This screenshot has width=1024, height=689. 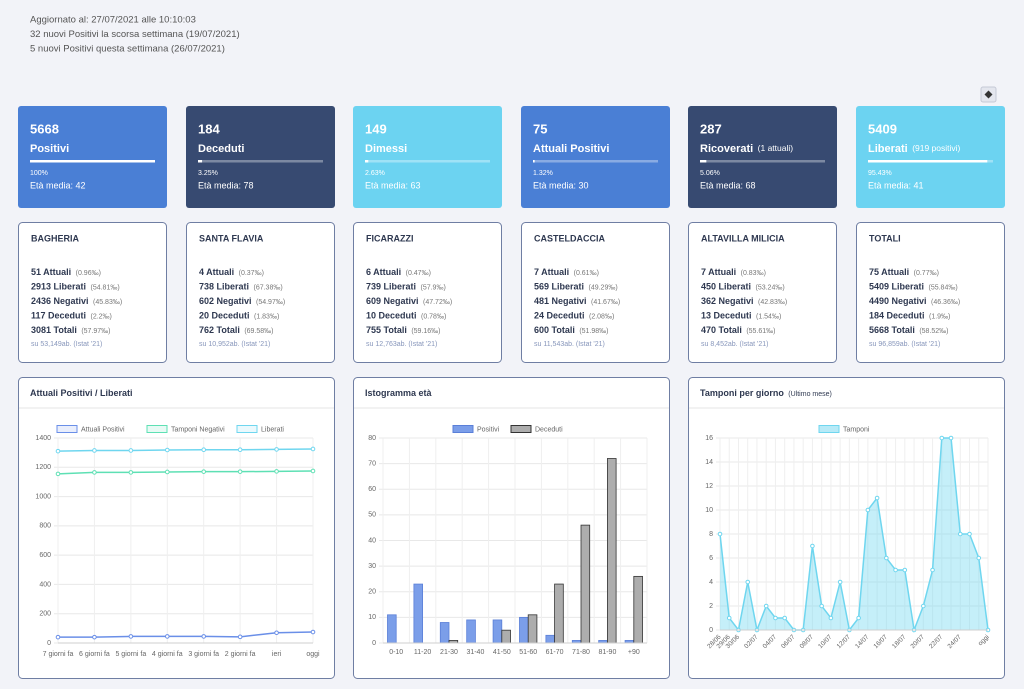 I want to click on town-row-note: (2.08‰), so click(x=601, y=316).